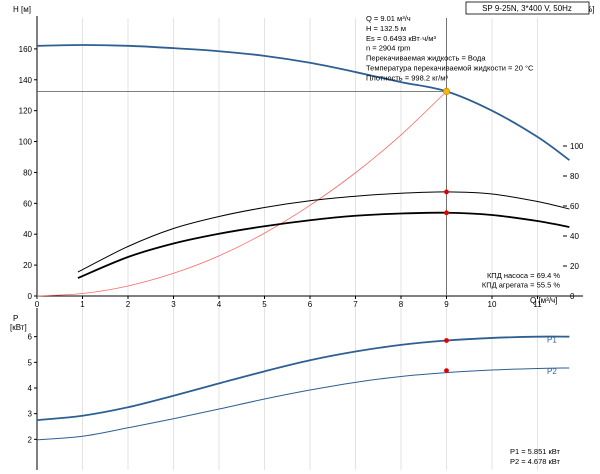  I want to click on p-tick-label-4: 4, so click(30, 388).